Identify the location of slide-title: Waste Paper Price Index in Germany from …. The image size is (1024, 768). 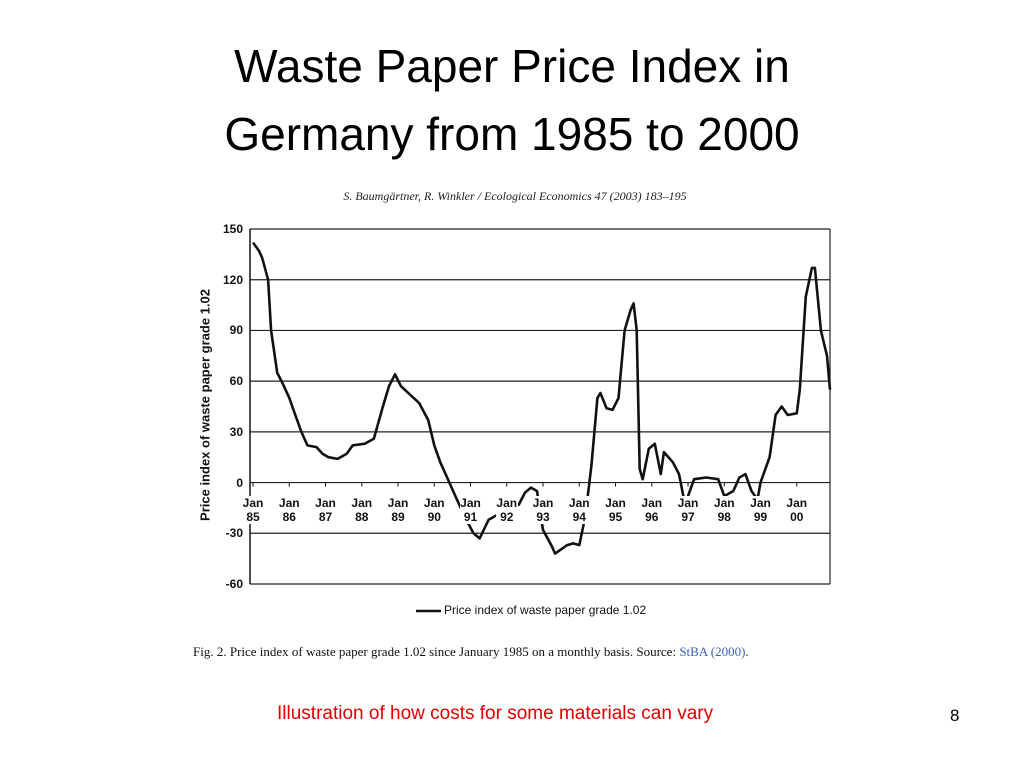
(512, 100).